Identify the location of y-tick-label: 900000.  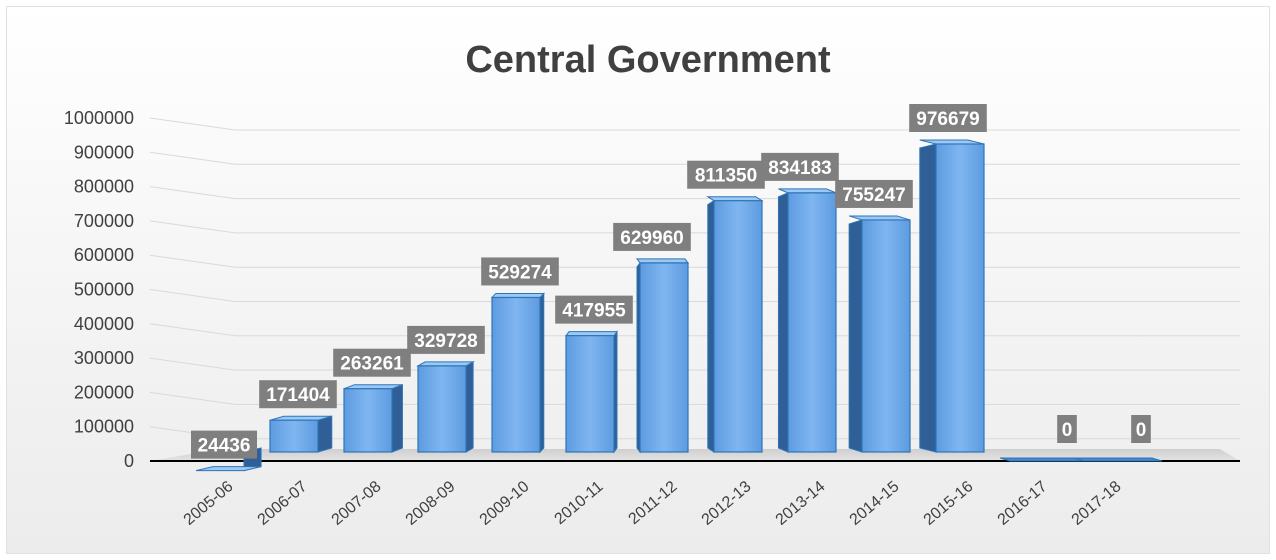
(104, 152).